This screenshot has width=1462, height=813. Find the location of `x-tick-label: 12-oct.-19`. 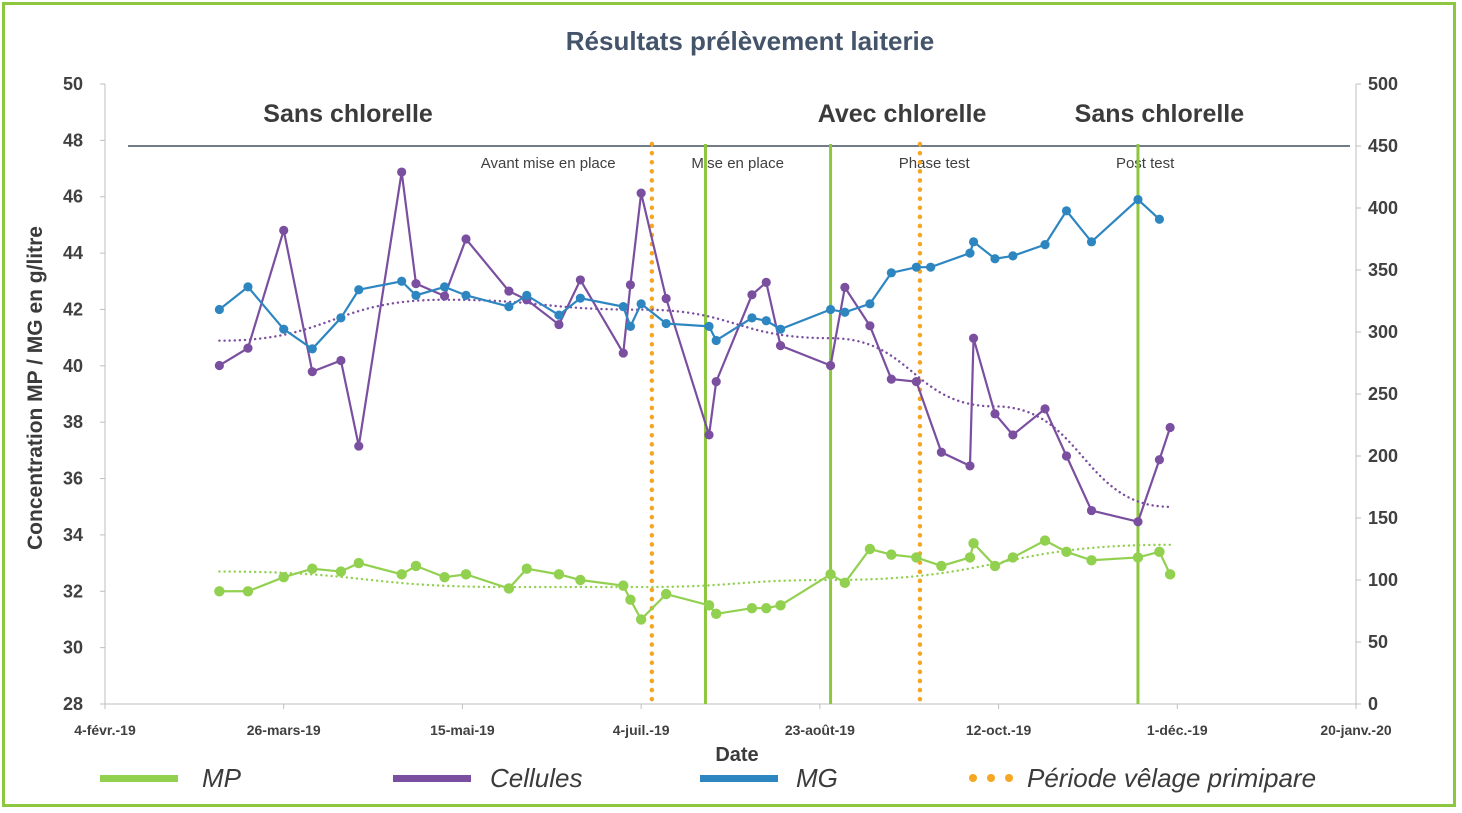

x-tick-label: 12-oct.-19 is located at coordinates (999, 730).